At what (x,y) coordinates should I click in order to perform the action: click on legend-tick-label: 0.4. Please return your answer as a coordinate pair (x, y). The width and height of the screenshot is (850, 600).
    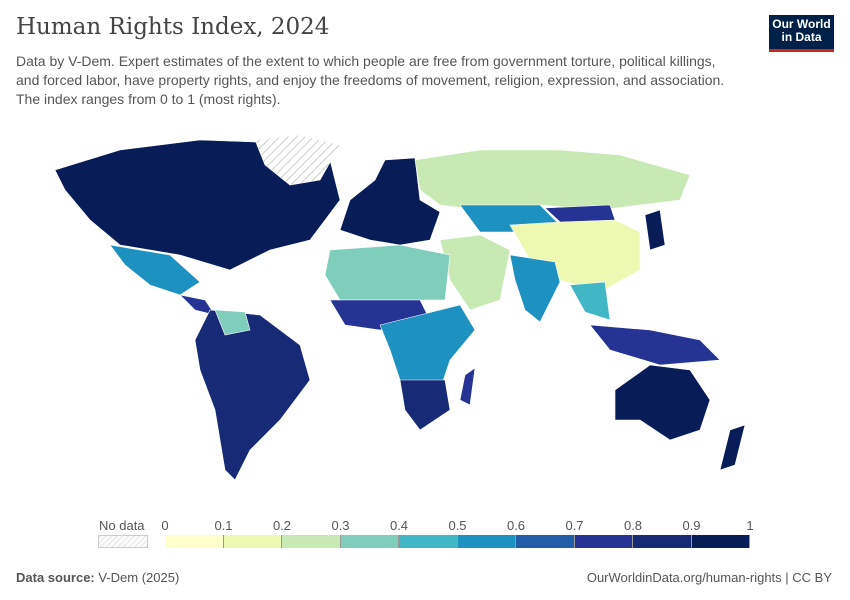
    Looking at the image, I should click on (399, 525).